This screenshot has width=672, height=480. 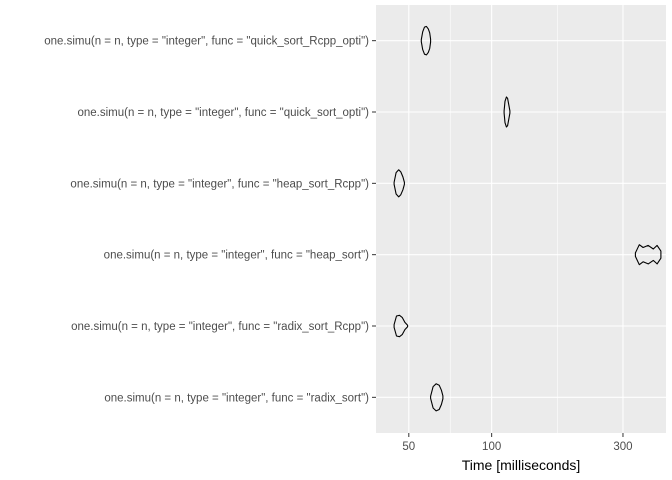 I want to click on minor-gridlines, so click(x=503, y=219).